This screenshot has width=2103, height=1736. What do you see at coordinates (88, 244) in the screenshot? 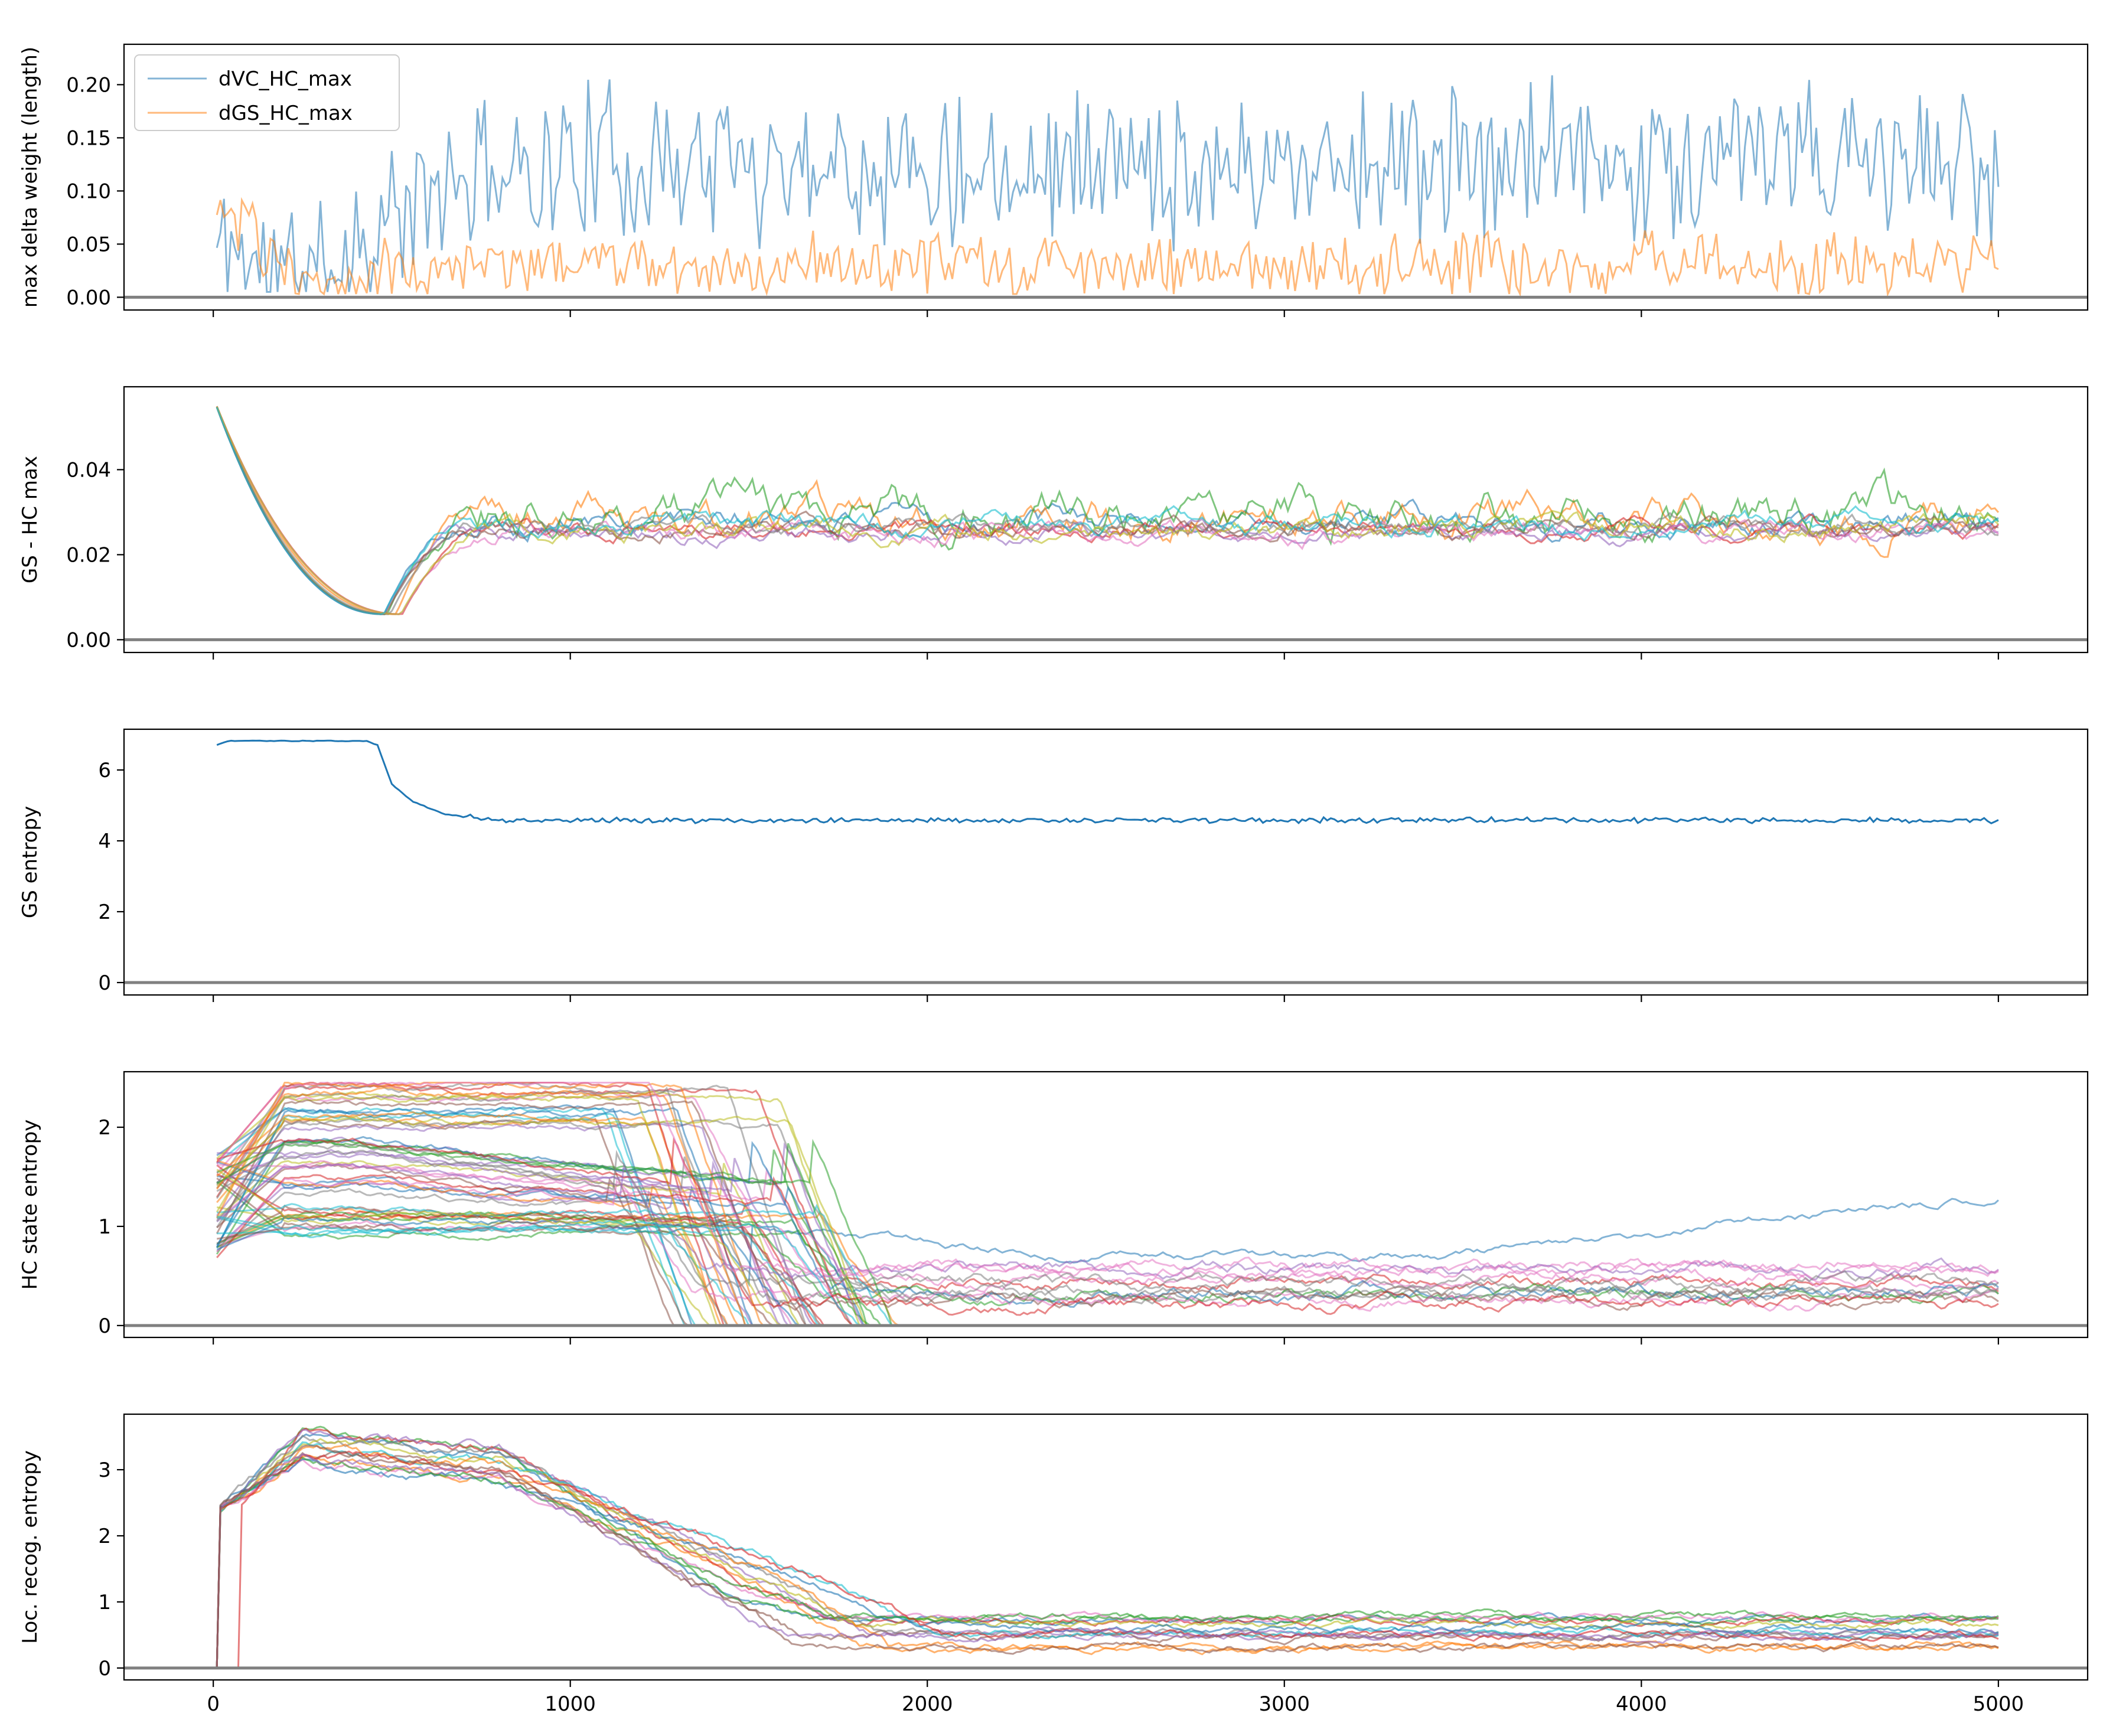
I see `y-tick-label: 0.05` at bounding box center [88, 244].